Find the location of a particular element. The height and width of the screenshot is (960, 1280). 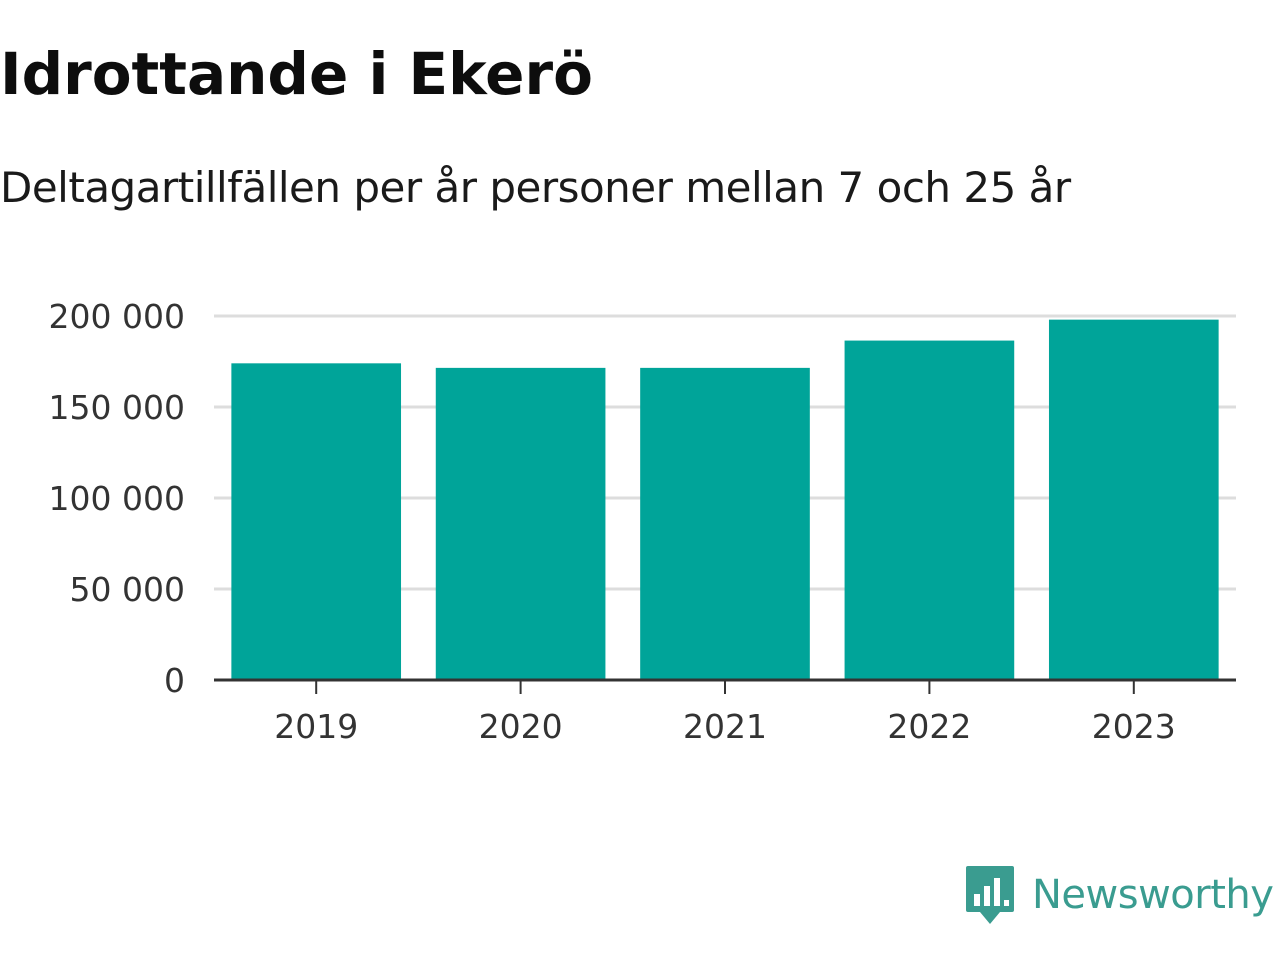

x-tick-label: 2021 is located at coordinates (725, 726).